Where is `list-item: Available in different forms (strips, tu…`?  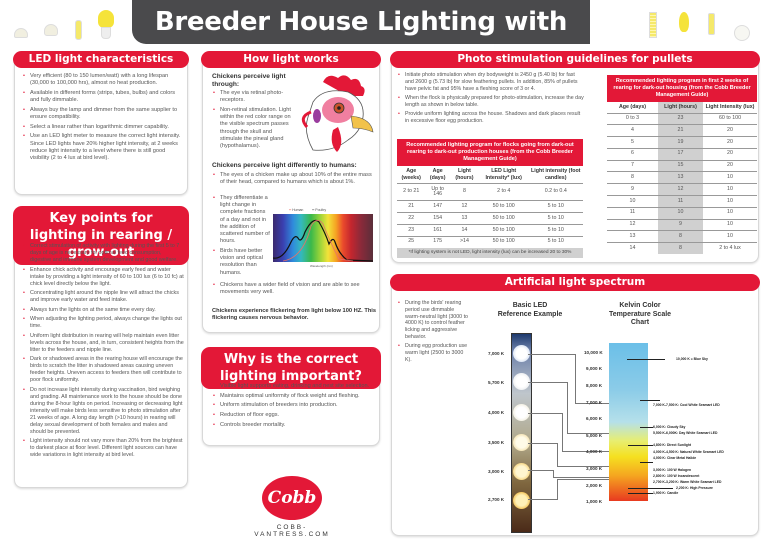
list-item: Available in different forms (strips, tu… is located at coordinates (102, 97).